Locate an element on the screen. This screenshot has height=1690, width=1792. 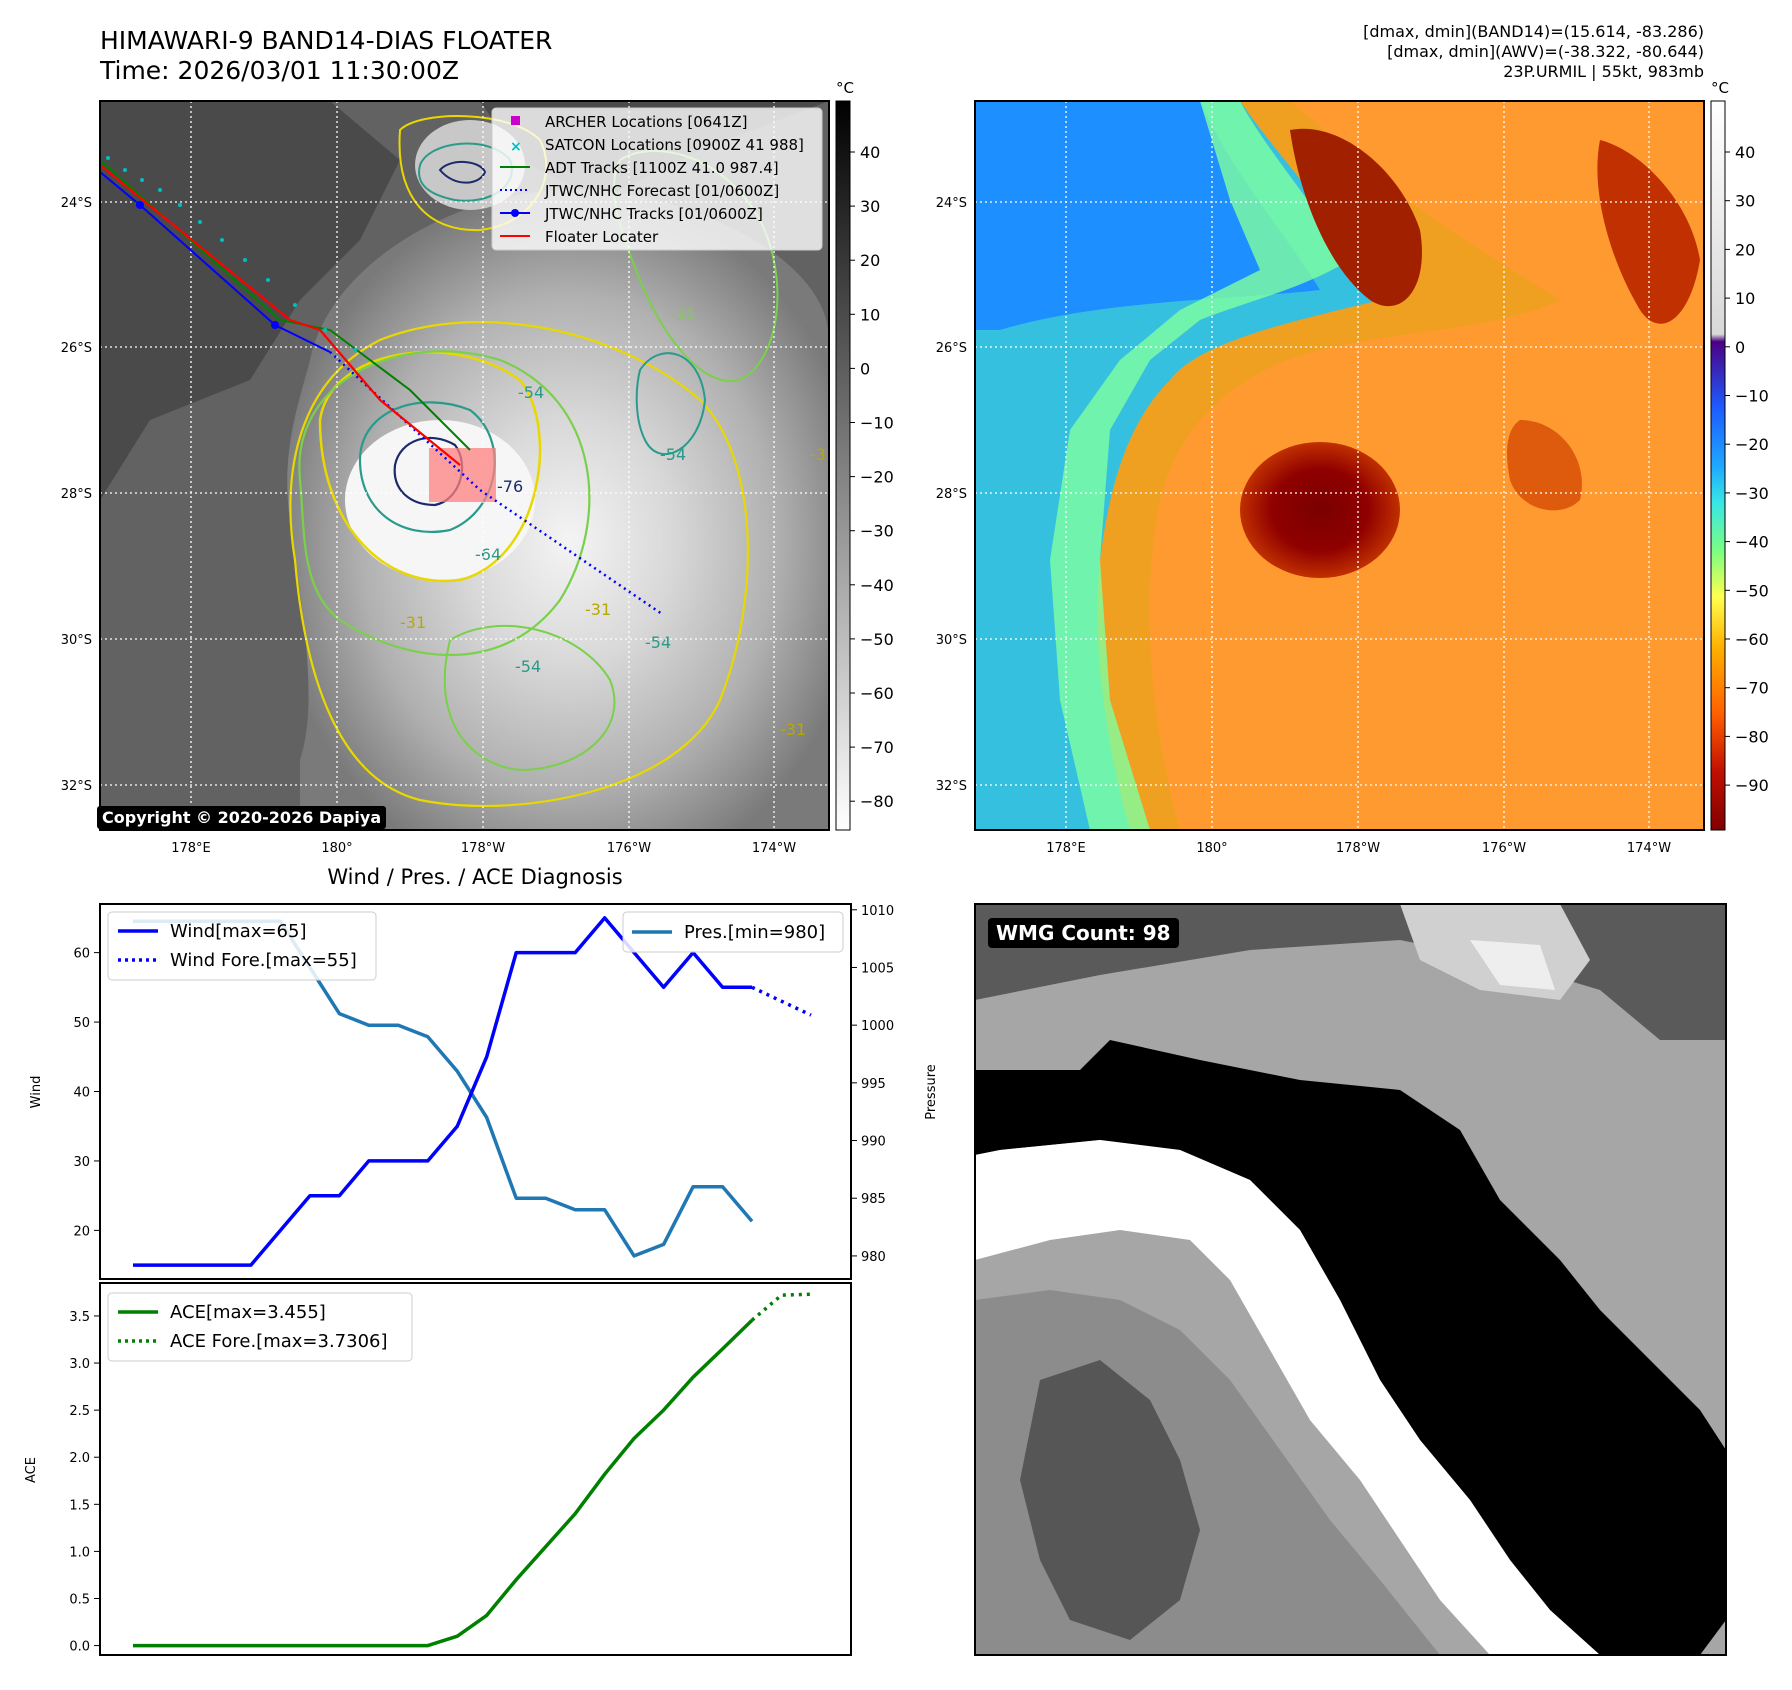
wind-yticks: 20 30 40 50 60 is located at coordinates (86, 1093).